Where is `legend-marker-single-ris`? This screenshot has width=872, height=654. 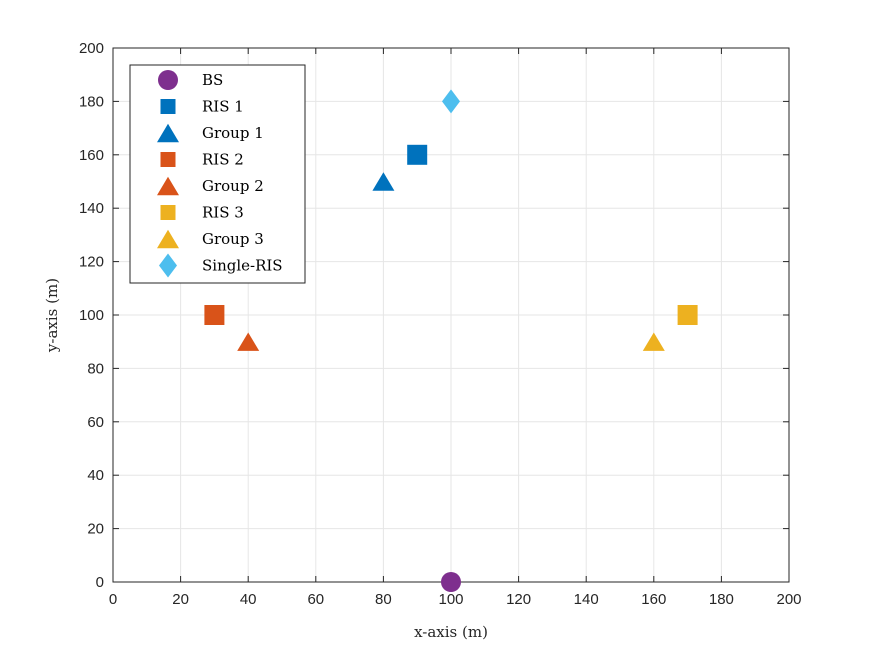 legend-marker-single-ris is located at coordinates (168, 265).